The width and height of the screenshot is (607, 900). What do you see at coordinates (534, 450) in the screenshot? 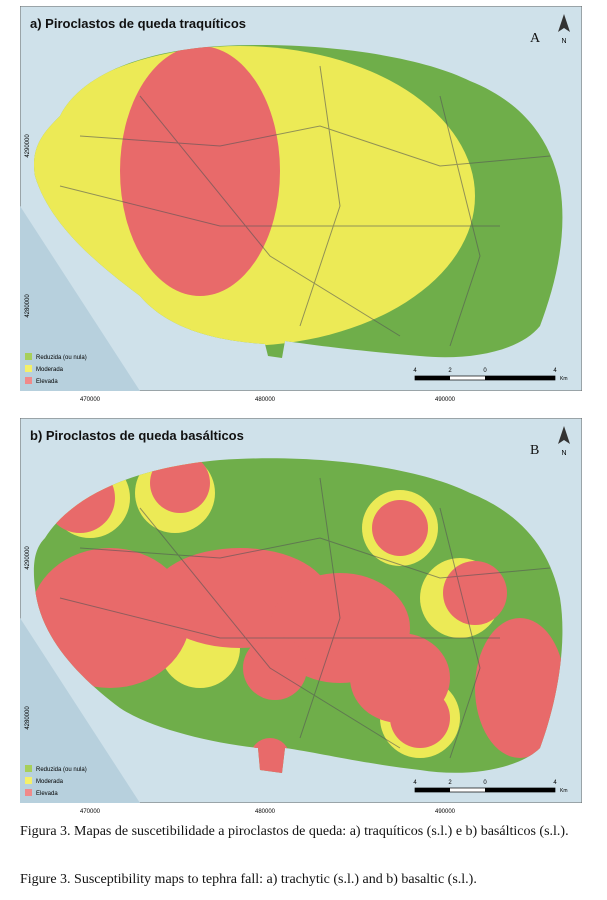
I see `panel-letter: B` at bounding box center [534, 450].